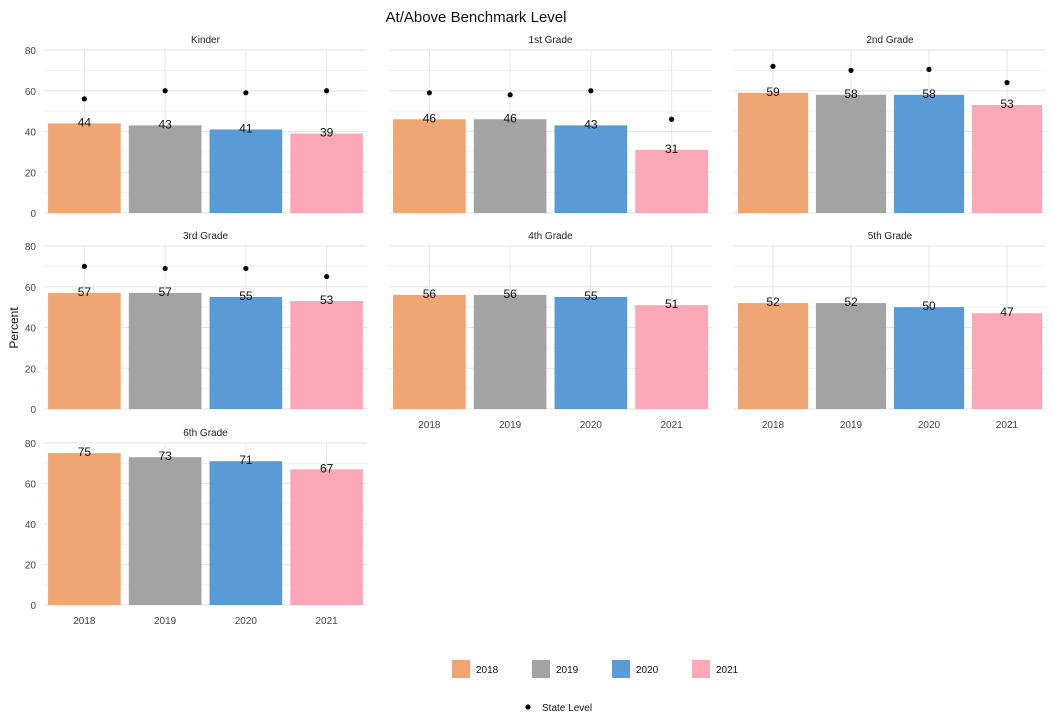  What do you see at coordinates (851, 356) in the screenshot?
I see `bar-5th-grade-2019` at bounding box center [851, 356].